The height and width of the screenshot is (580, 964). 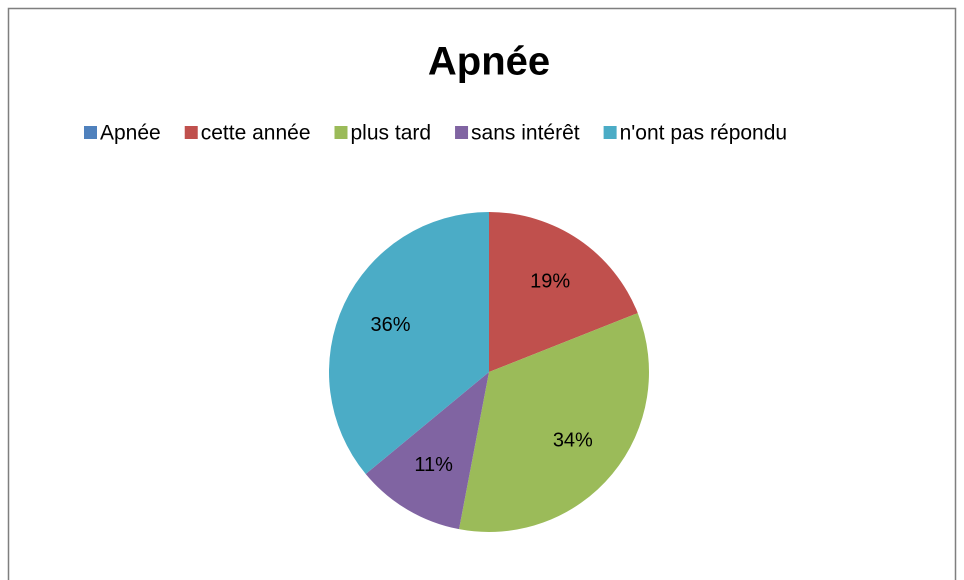 I want to click on legend-label: n'ont pas répondu, so click(x=703, y=133).